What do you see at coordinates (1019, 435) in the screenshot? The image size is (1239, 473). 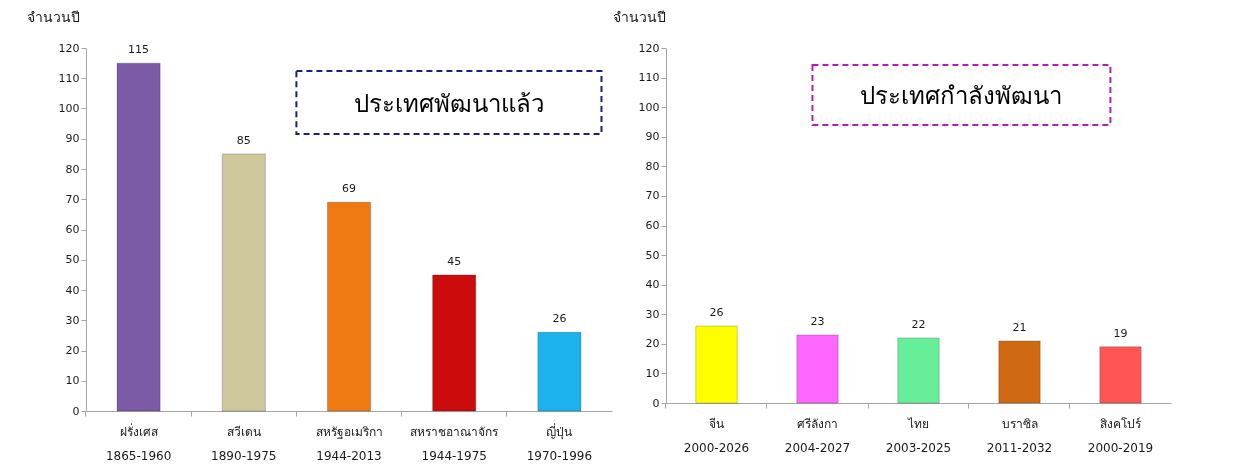 I see `x-tick-label: บราซิล 2011-2032` at bounding box center [1019, 435].